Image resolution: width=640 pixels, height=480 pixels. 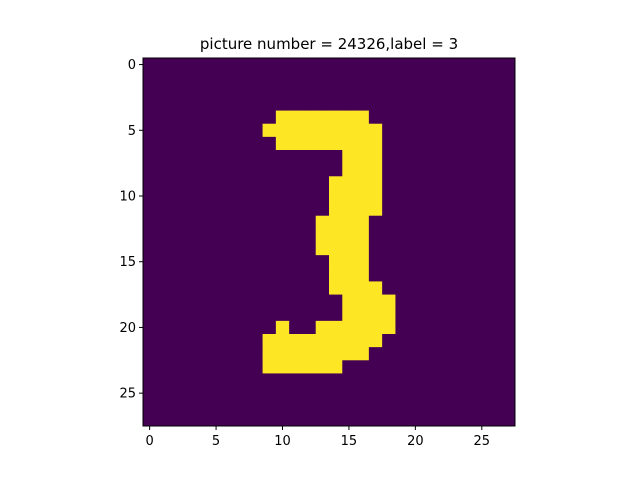 I want to click on y-tick-label: 10, so click(x=127, y=197).